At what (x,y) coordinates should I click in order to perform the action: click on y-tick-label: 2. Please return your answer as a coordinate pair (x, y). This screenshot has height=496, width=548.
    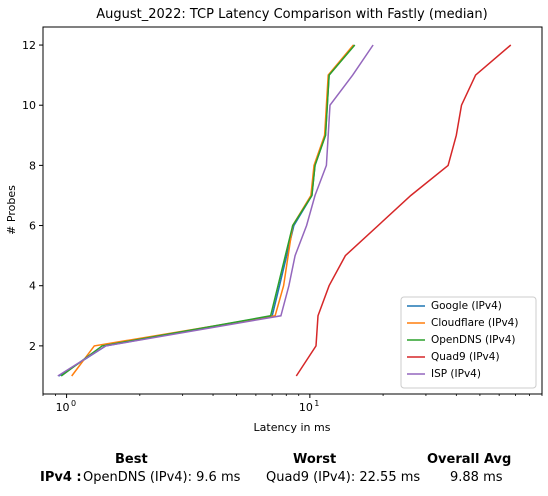
    Looking at the image, I should click on (32, 346).